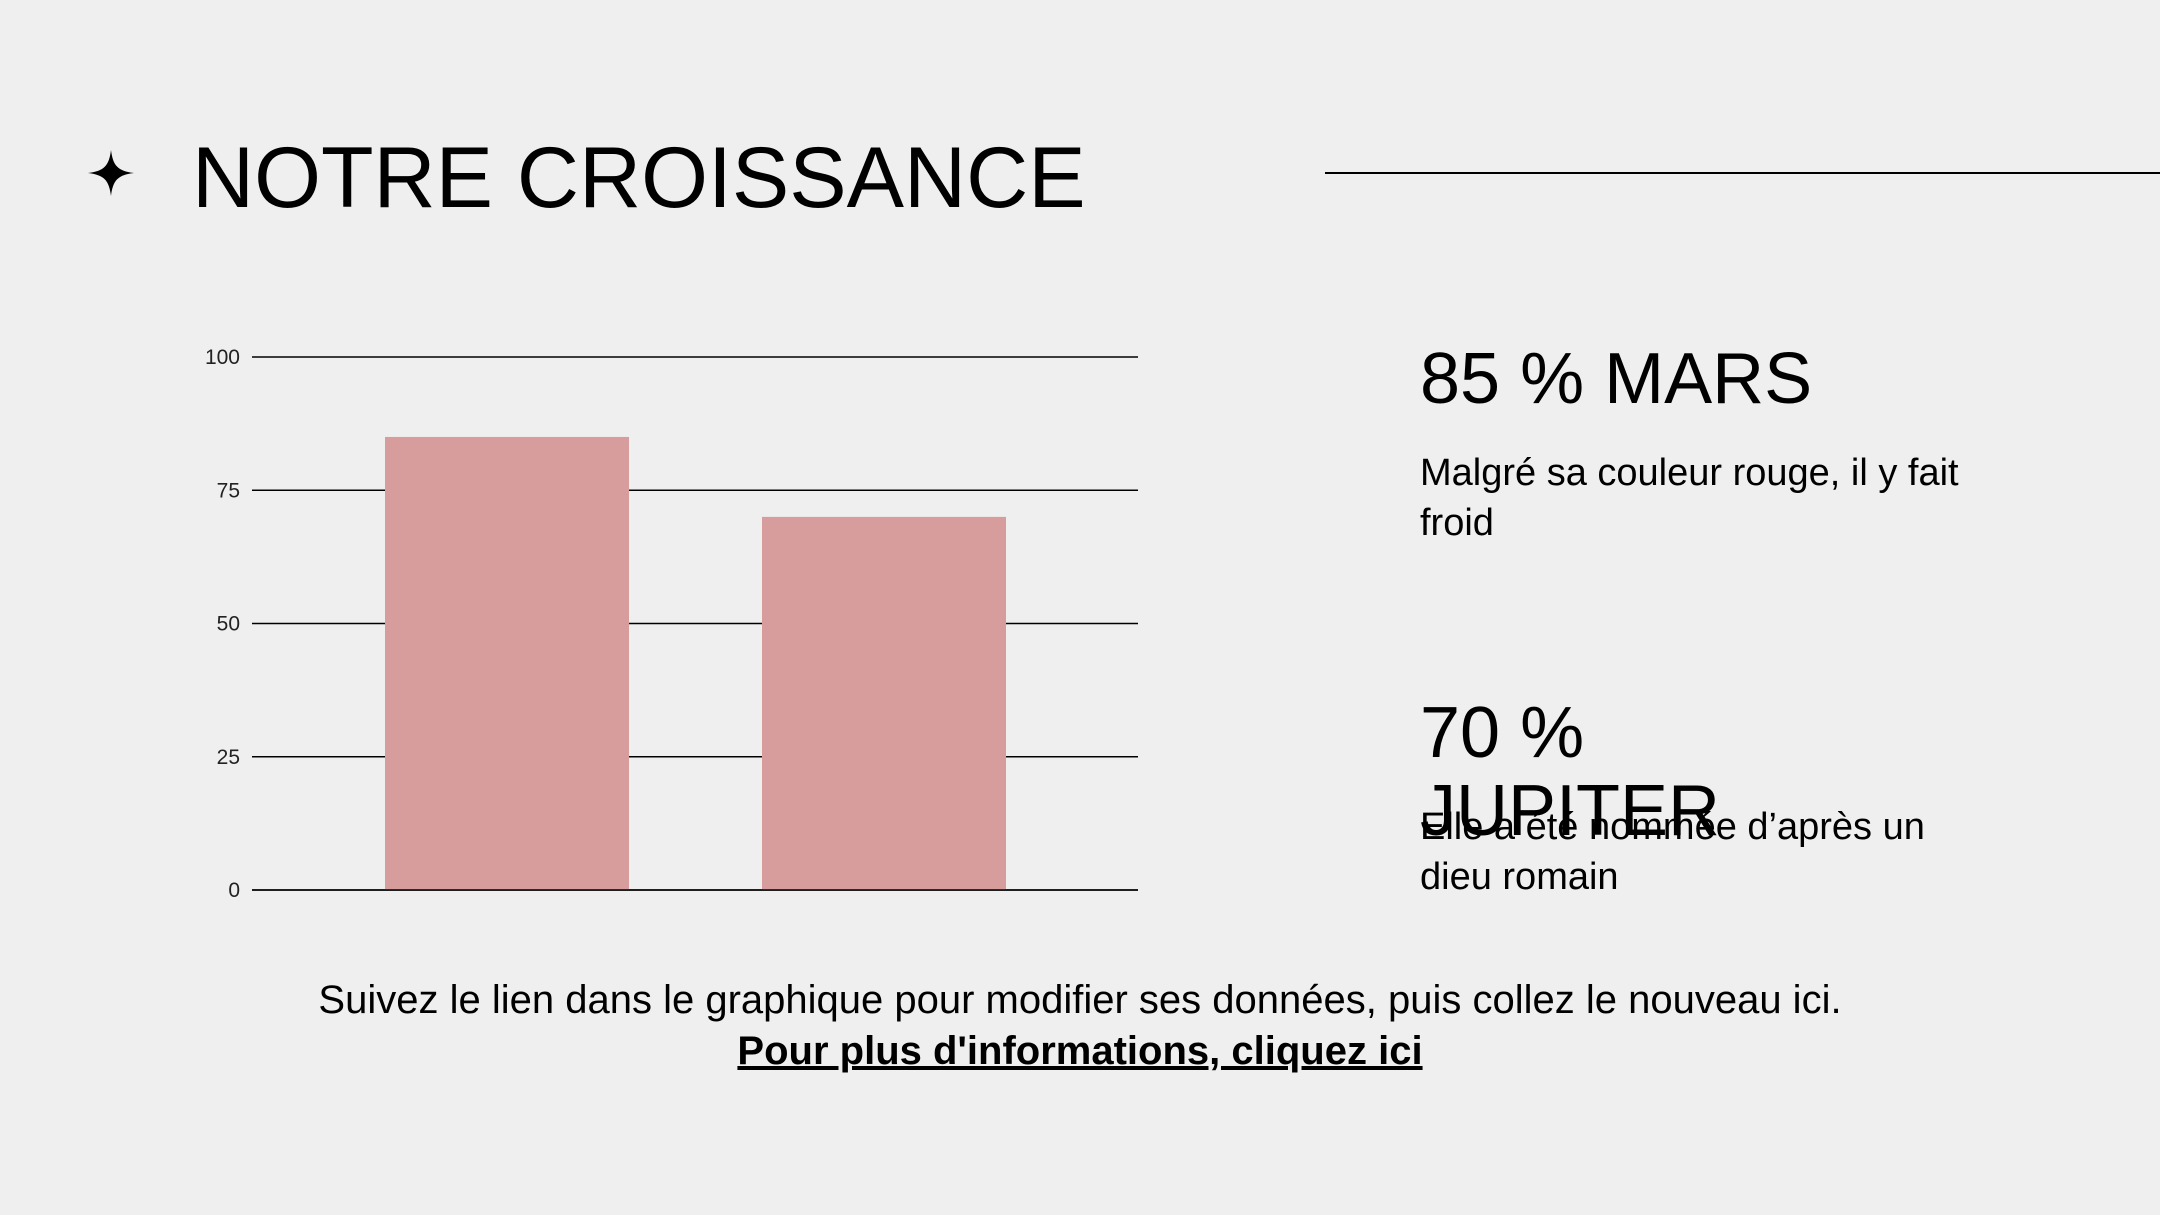 The width and height of the screenshot is (2160, 1215). What do you see at coordinates (1672, 852) in the screenshot?
I see `stat-description-jupiter: Elle a été nommée d’après un dieu romain` at bounding box center [1672, 852].